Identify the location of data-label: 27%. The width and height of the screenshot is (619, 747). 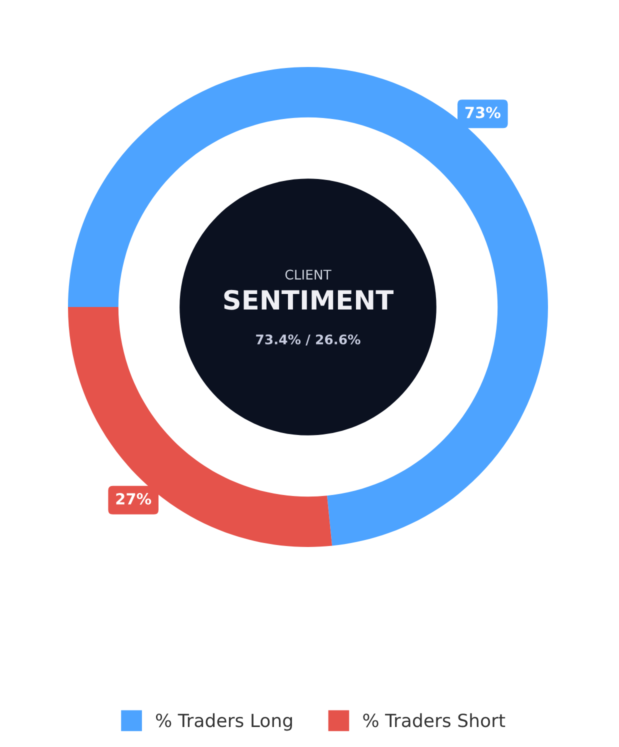
(134, 499).